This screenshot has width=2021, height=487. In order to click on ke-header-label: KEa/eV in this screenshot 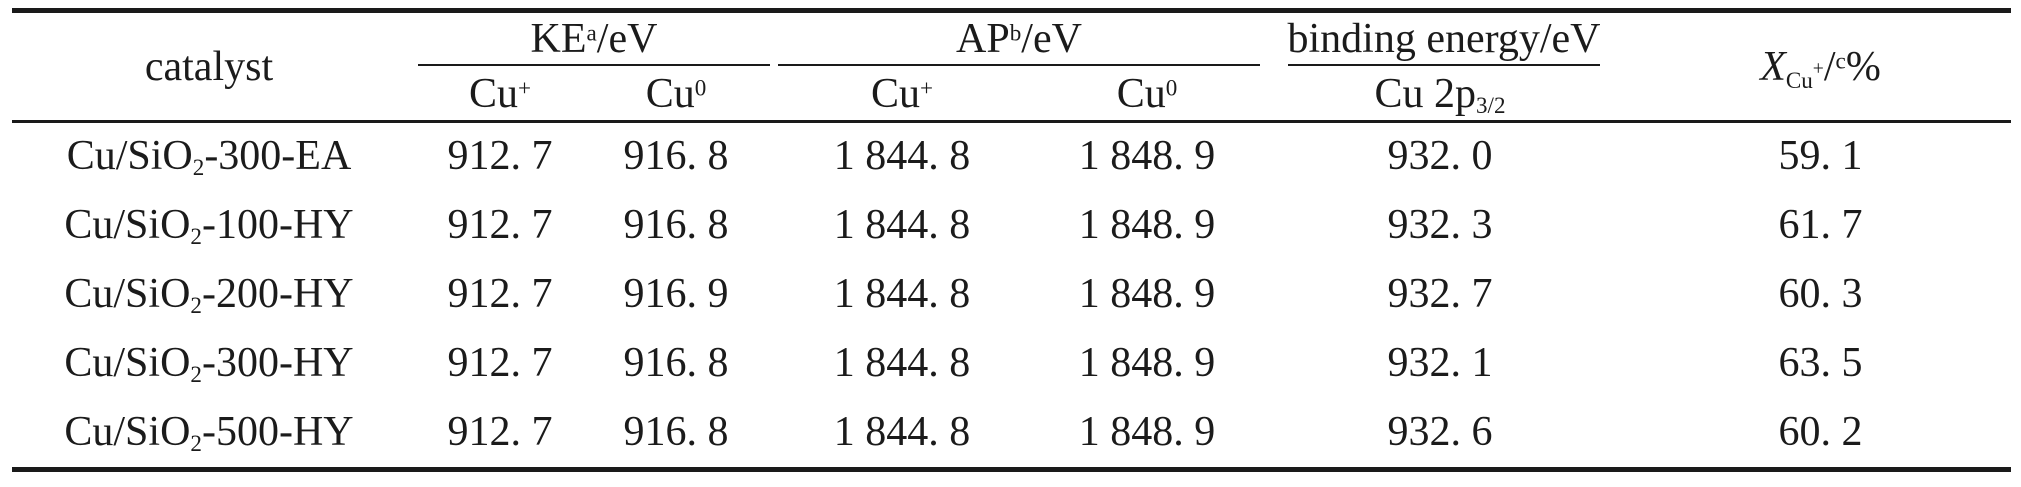, I will do `click(594, 38)`.